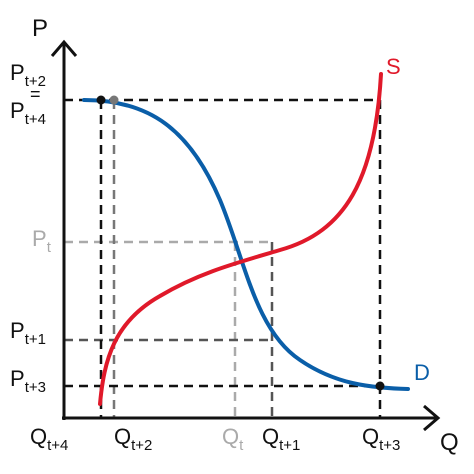 The image size is (474, 474). Describe the element at coordinates (28, 75) in the screenshot. I see `price-label-pt2: Pt+2` at that location.